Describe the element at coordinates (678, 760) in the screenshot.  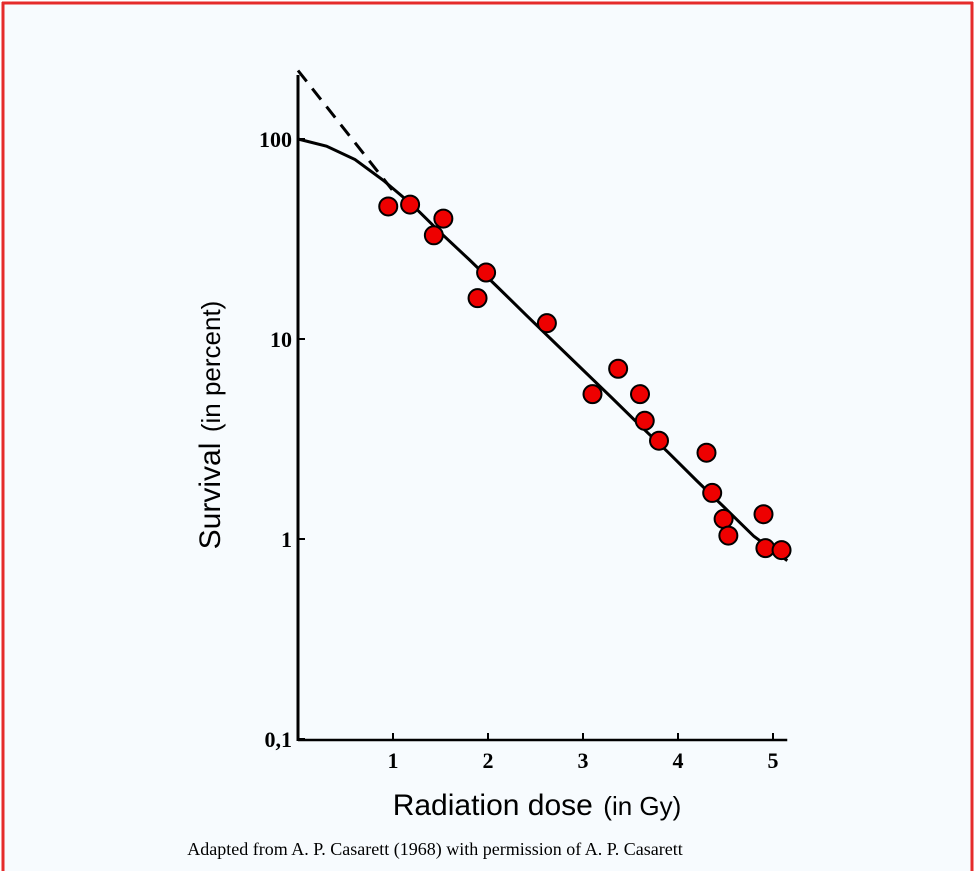
I see `x-tick-label-4: 4` at that location.